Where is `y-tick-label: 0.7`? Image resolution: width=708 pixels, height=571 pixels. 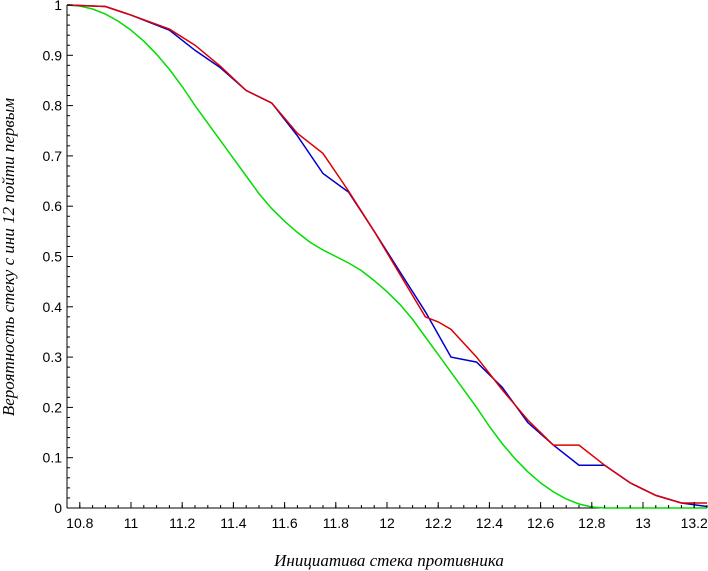
y-tick-label: 0.7 is located at coordinates (53, 156).